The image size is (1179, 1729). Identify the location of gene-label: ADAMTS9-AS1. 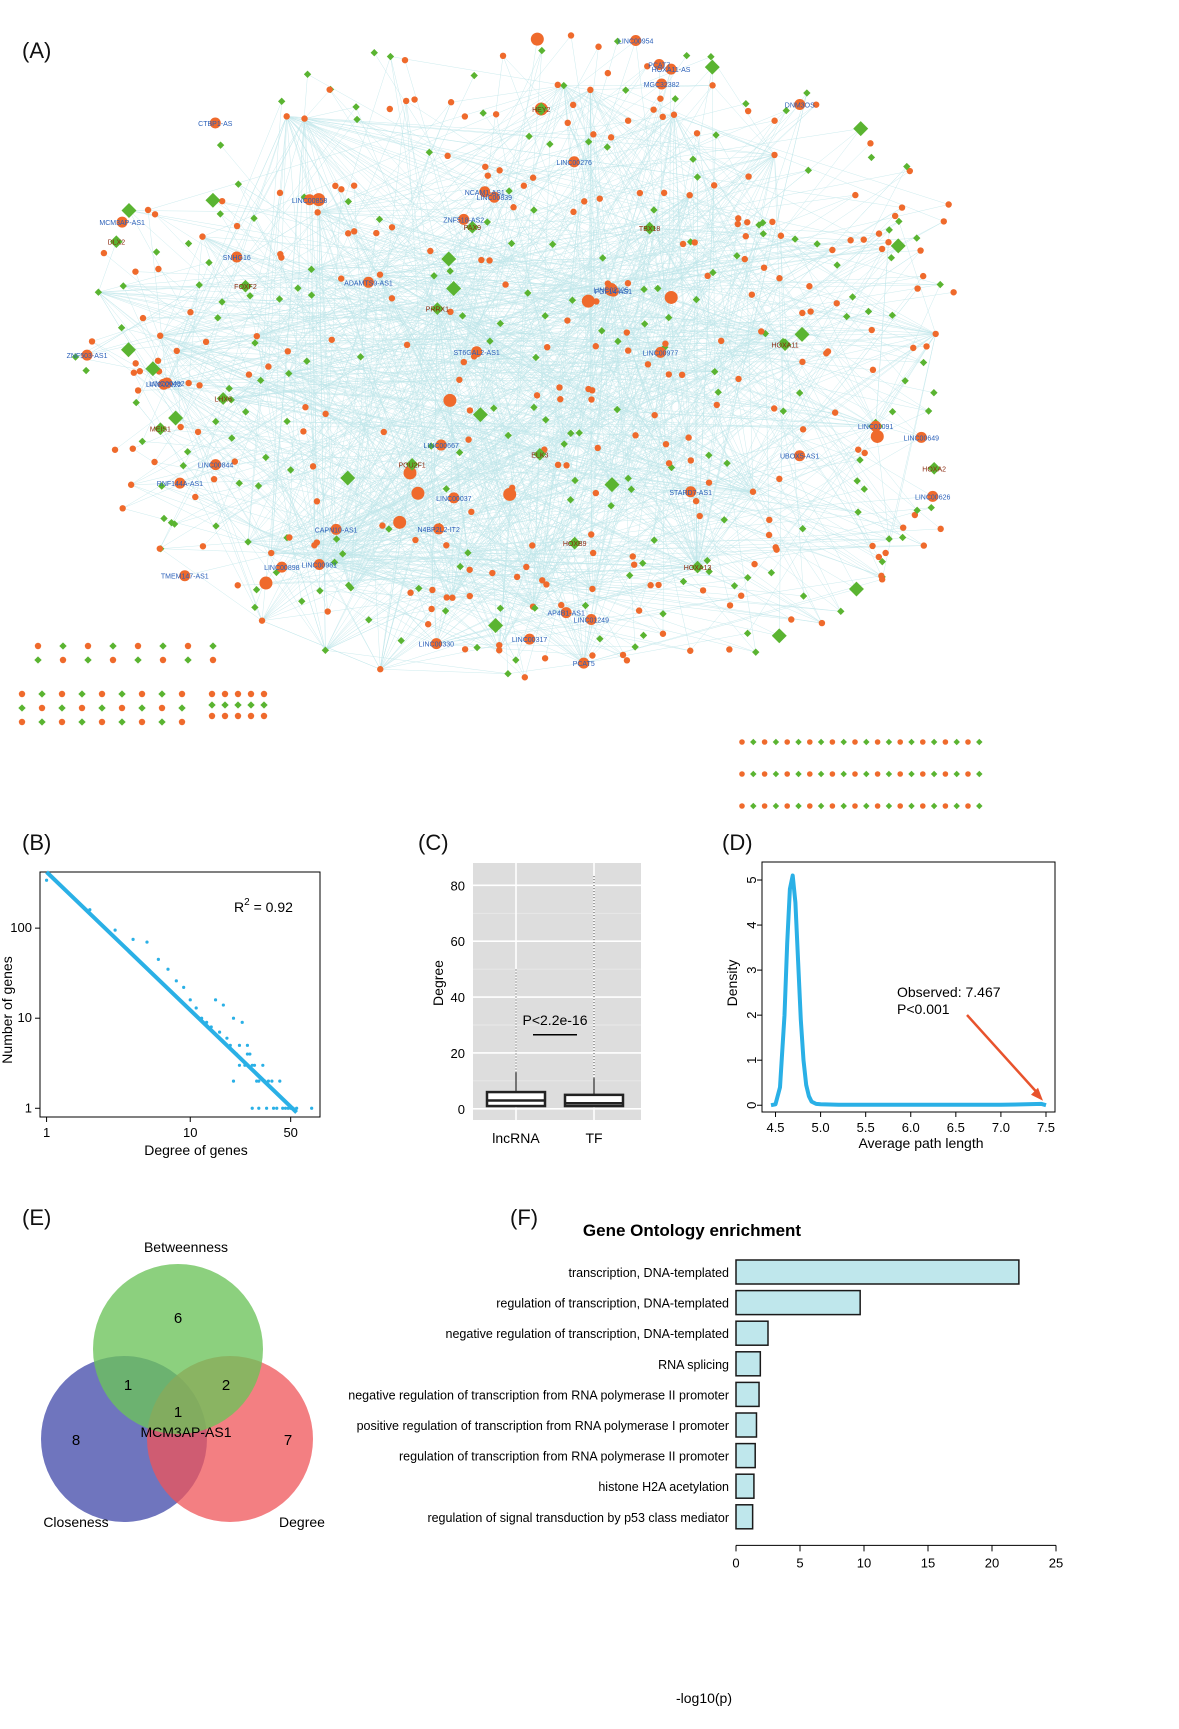
(368, 283).